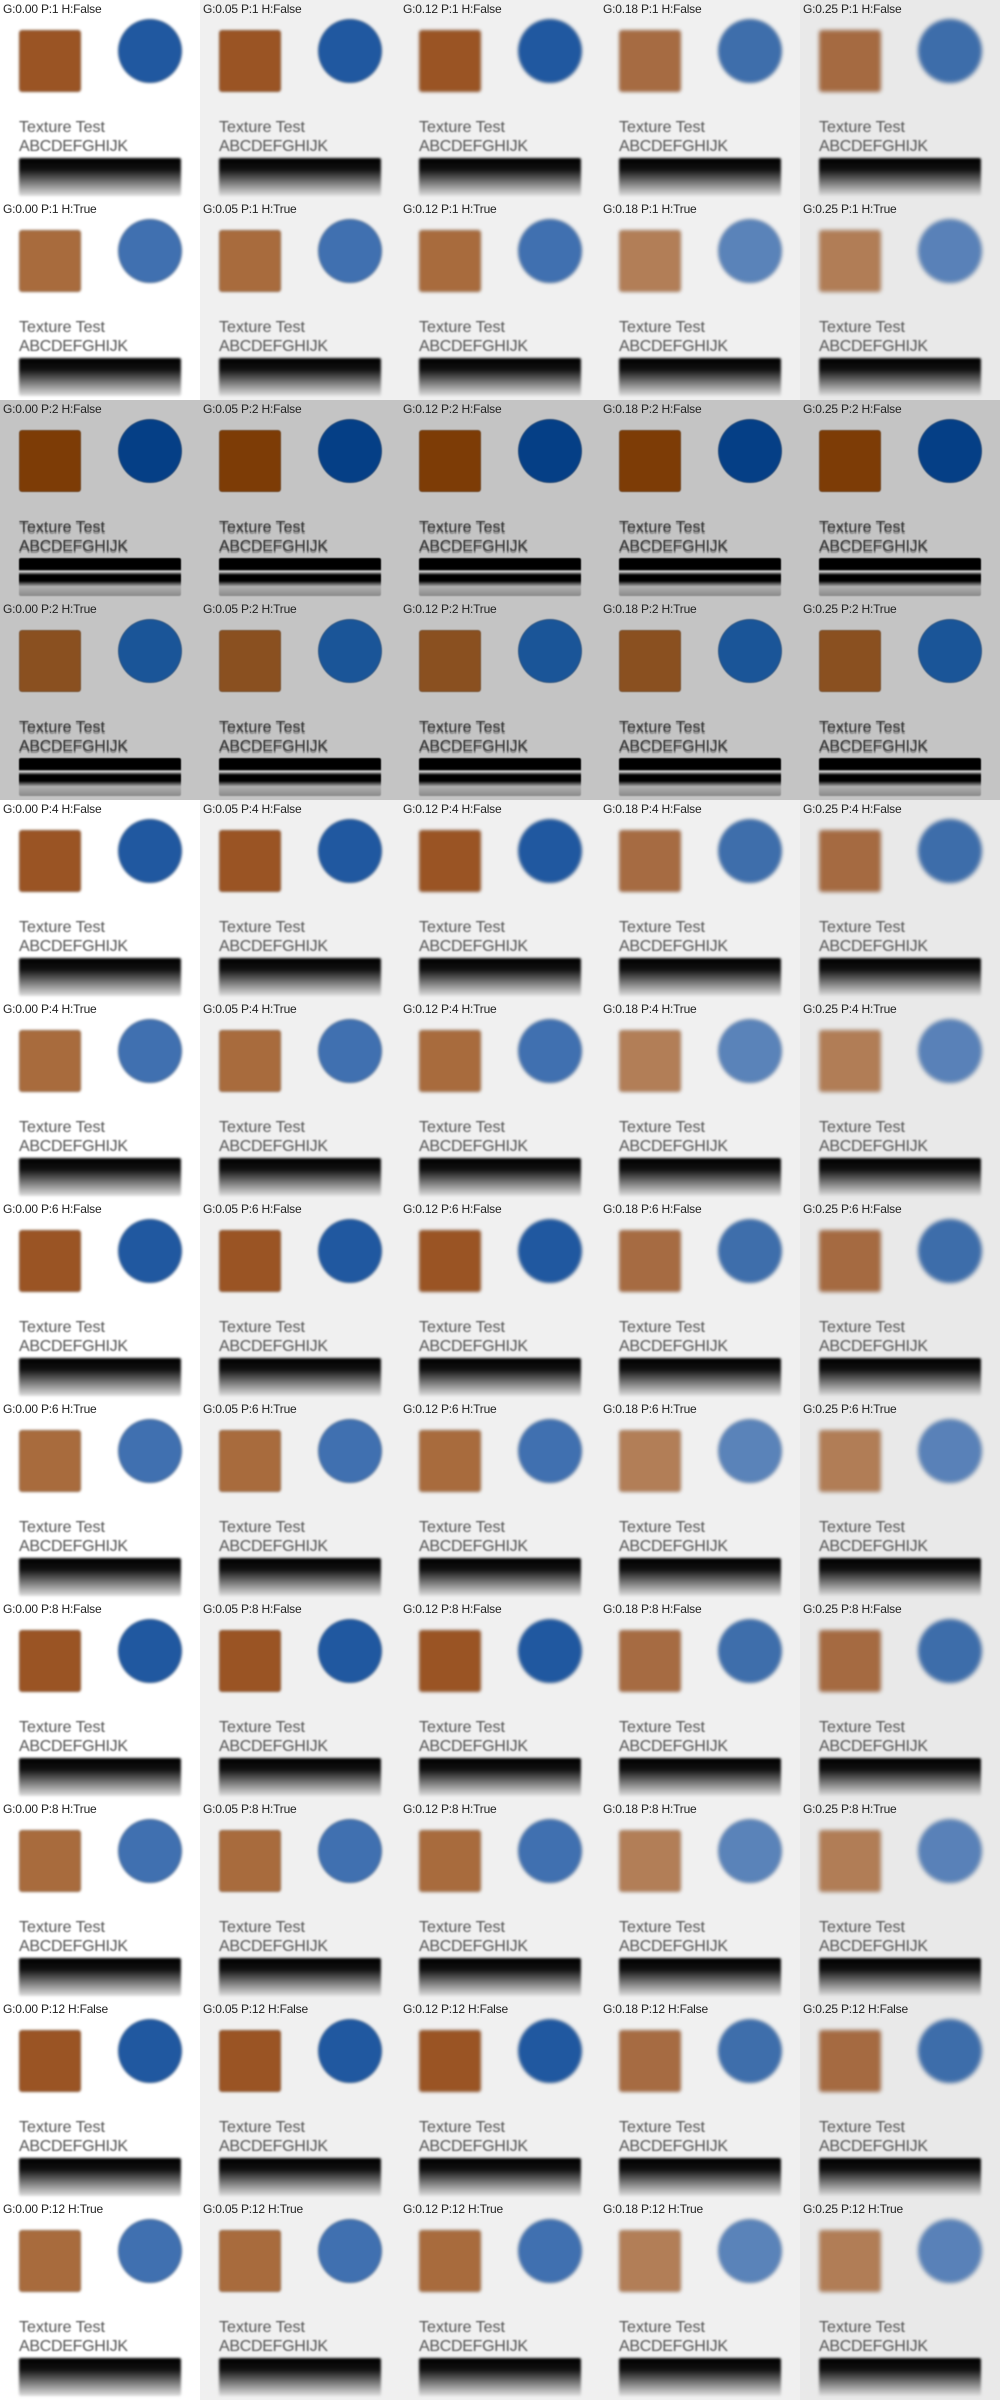 Image resolution: width=1000 pixels, height=2400 pixels. What do you see at coordinates (850, 209) in the screenshot?
I see `cell-parameter-label: G:0.25 P:1 H:True` at bounding box center [850, 209].